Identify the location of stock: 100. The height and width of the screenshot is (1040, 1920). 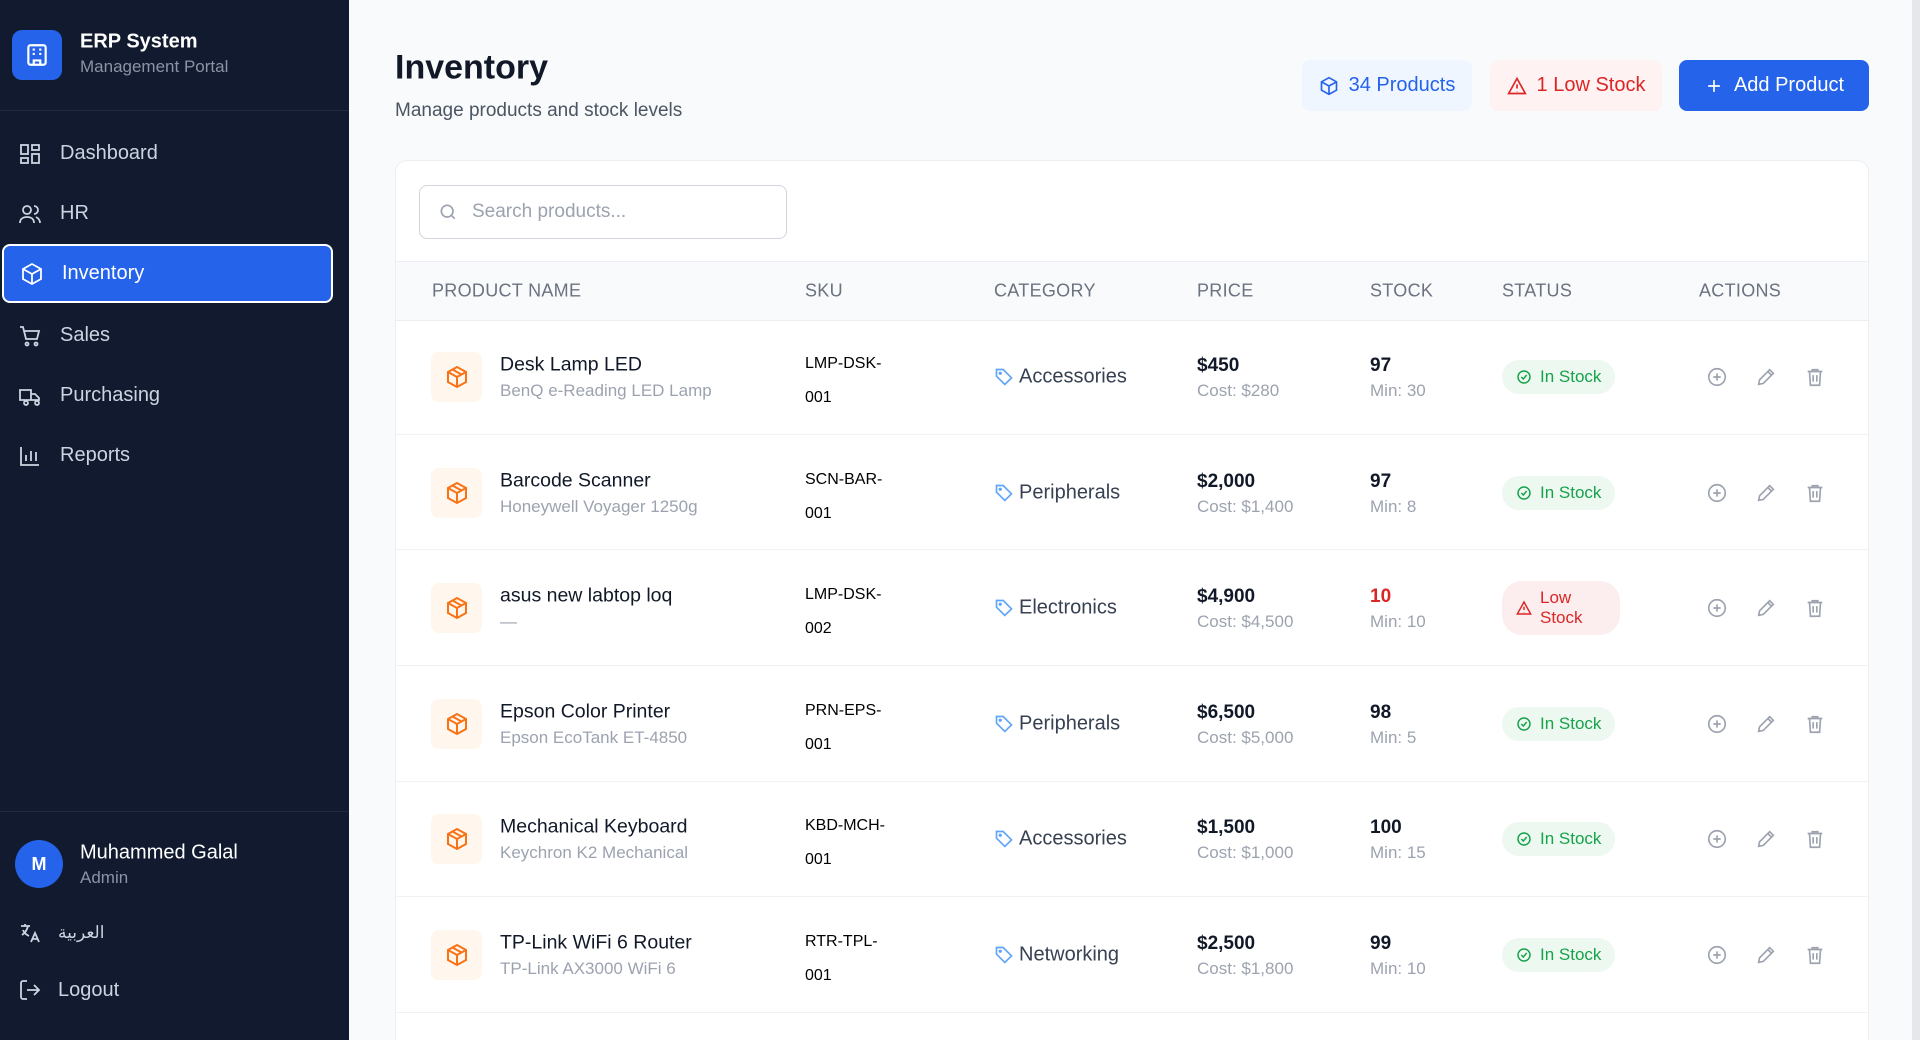
(1386, 828).